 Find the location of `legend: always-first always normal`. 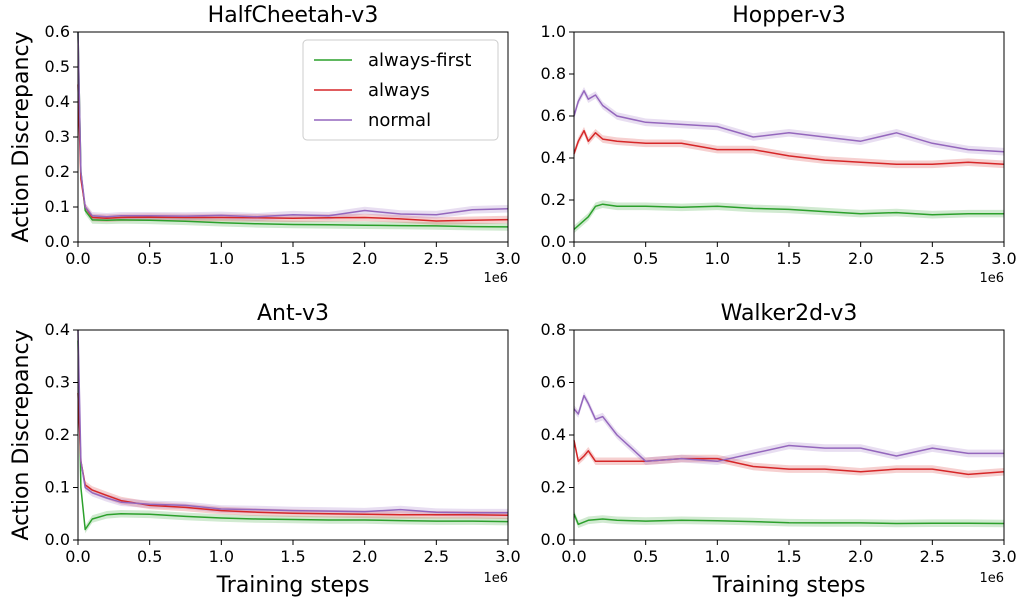

legend: always-first always normal is located at coordinates (400, 90).